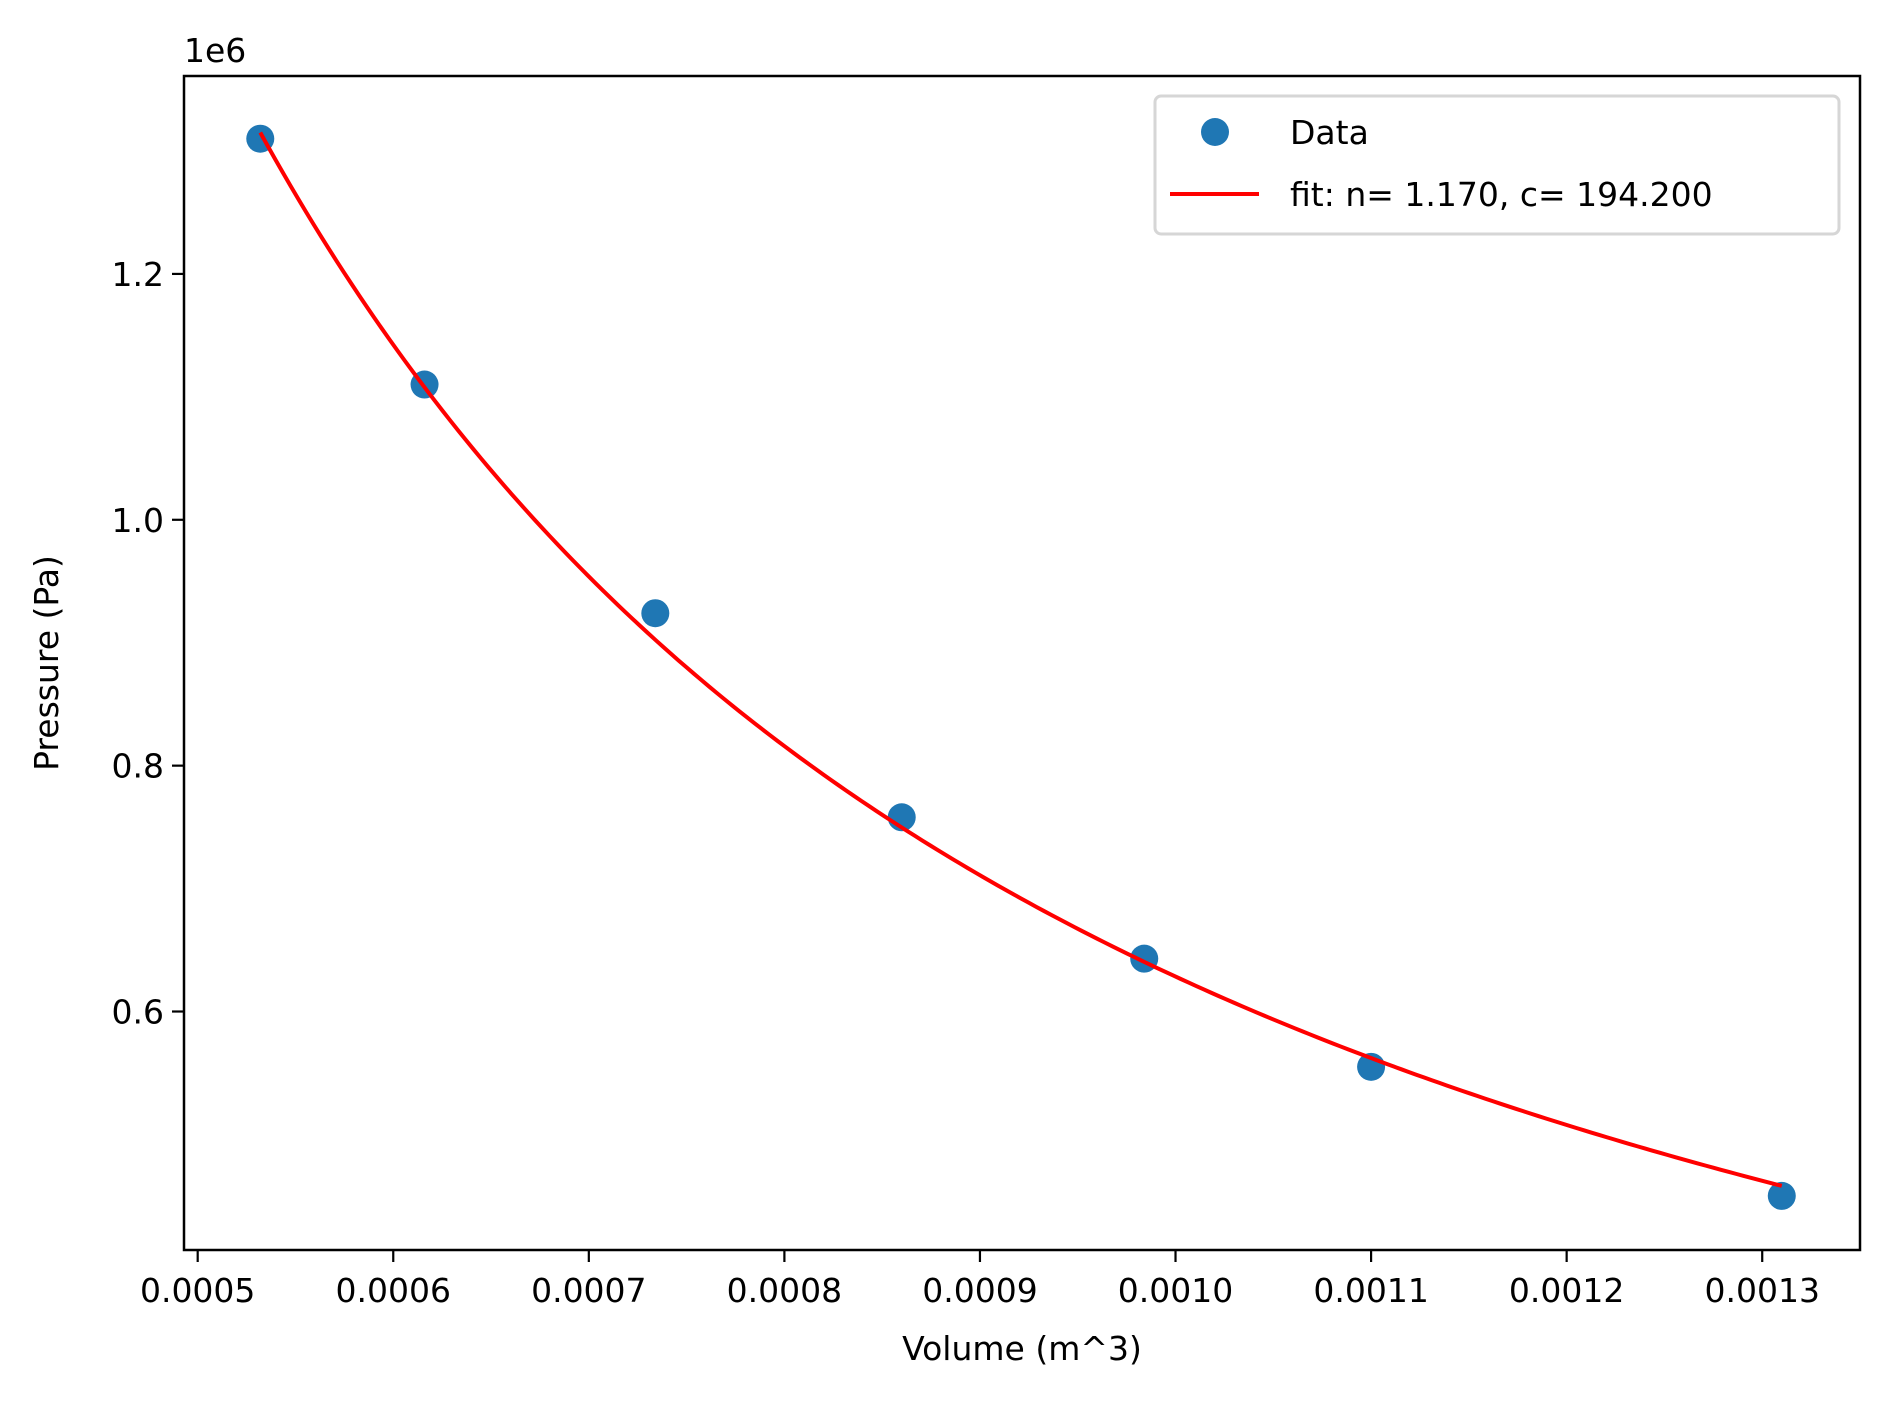  I want to click on x-tick-label: 0.0008, so click(784, 1290).